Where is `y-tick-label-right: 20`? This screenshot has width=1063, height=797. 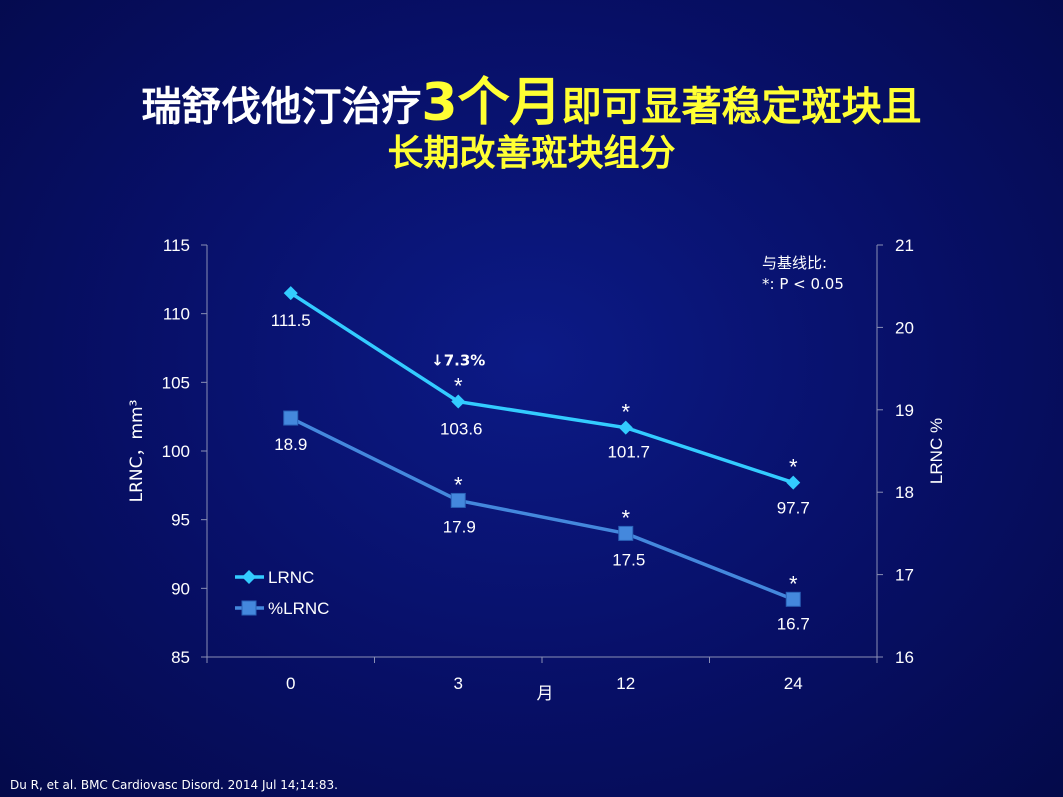 y-tick-label-right: 20 is located at coordinates (904, 327).